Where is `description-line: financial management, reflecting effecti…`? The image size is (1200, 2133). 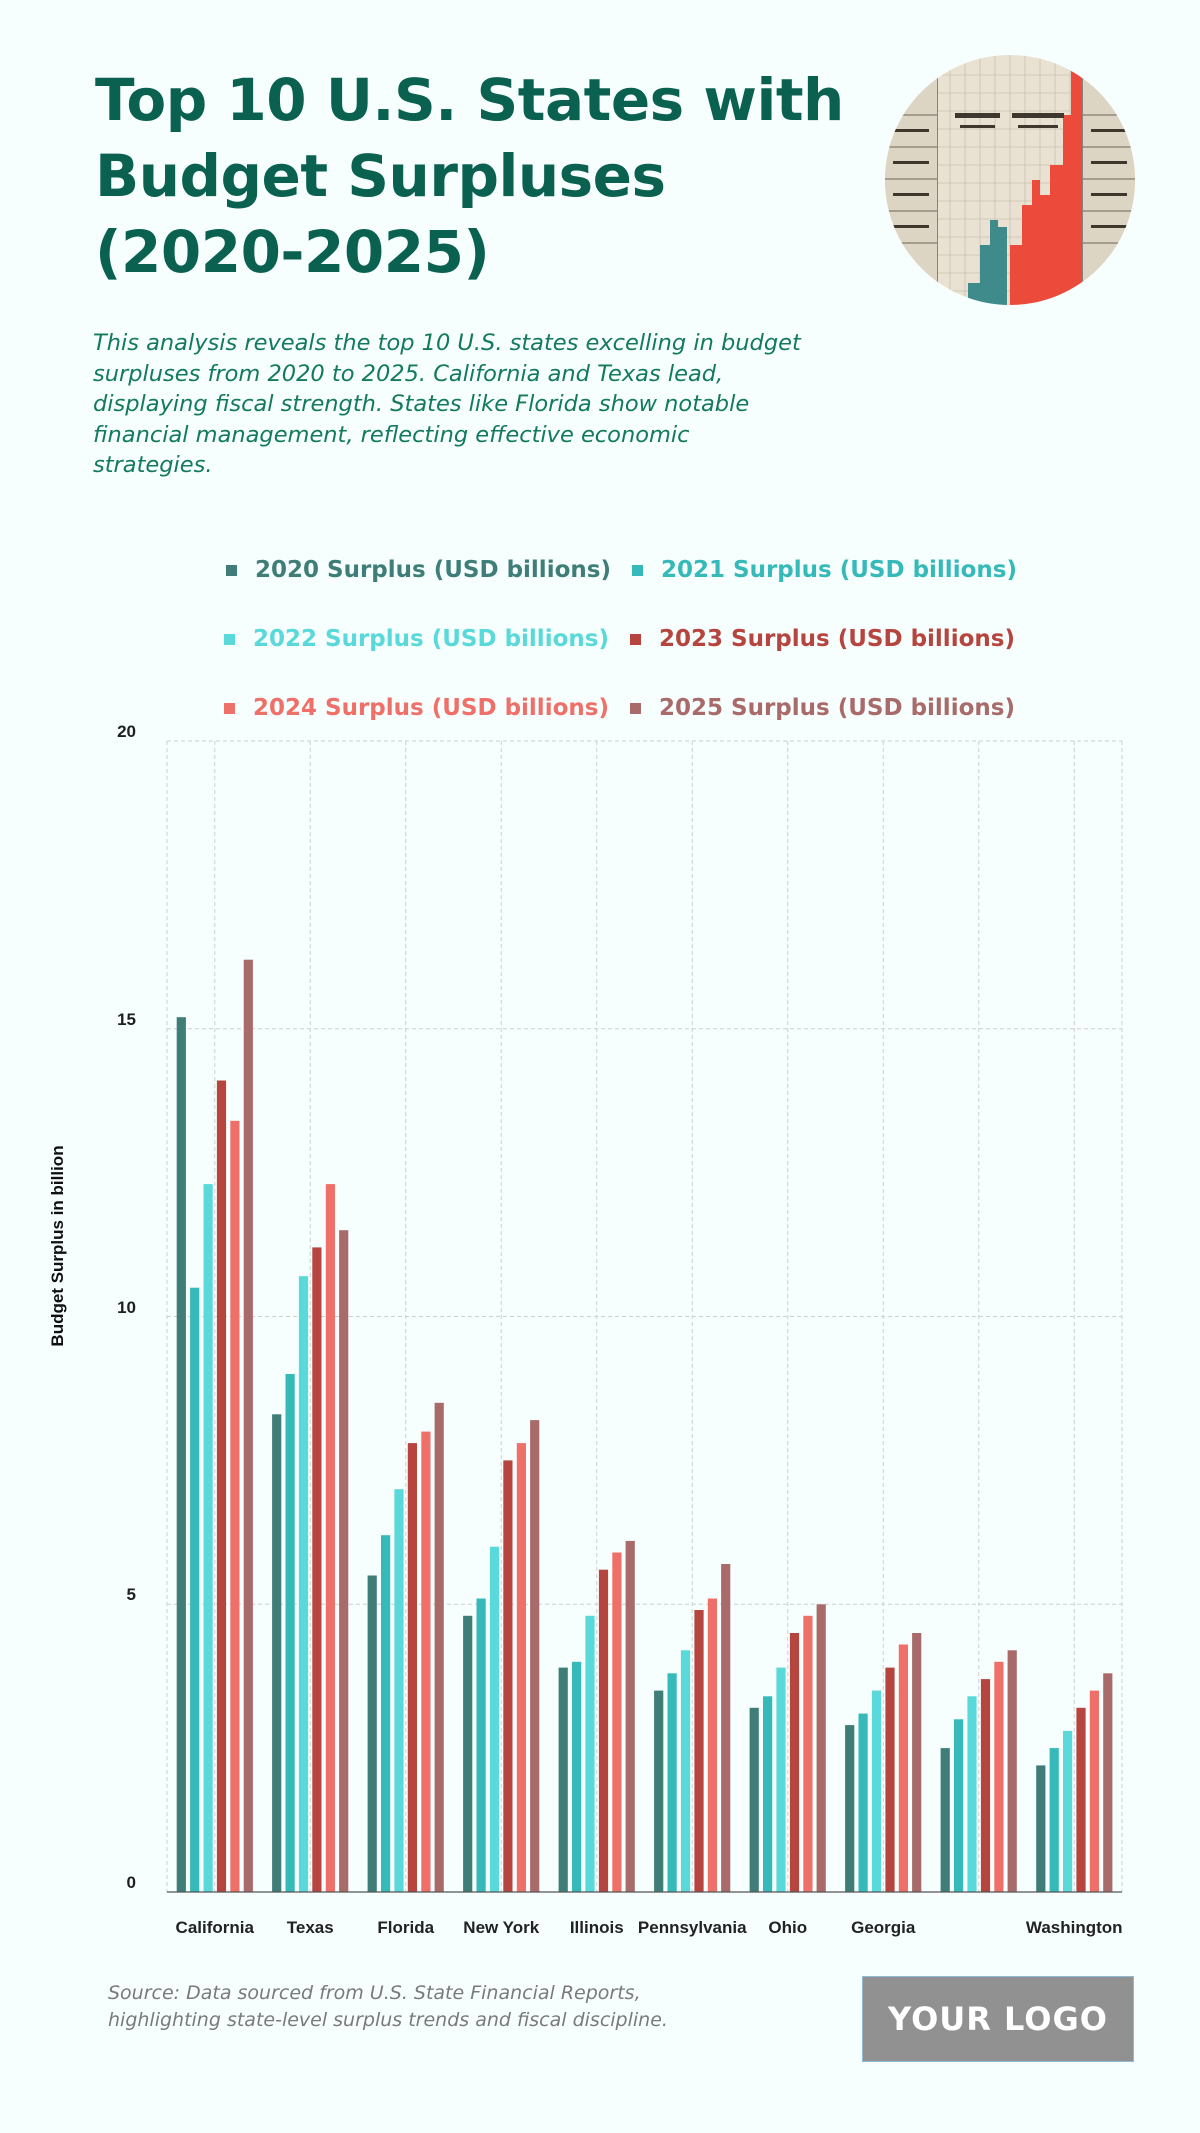
description-line: financial management, reflecting effecti… is located at coordinates (391, 434).